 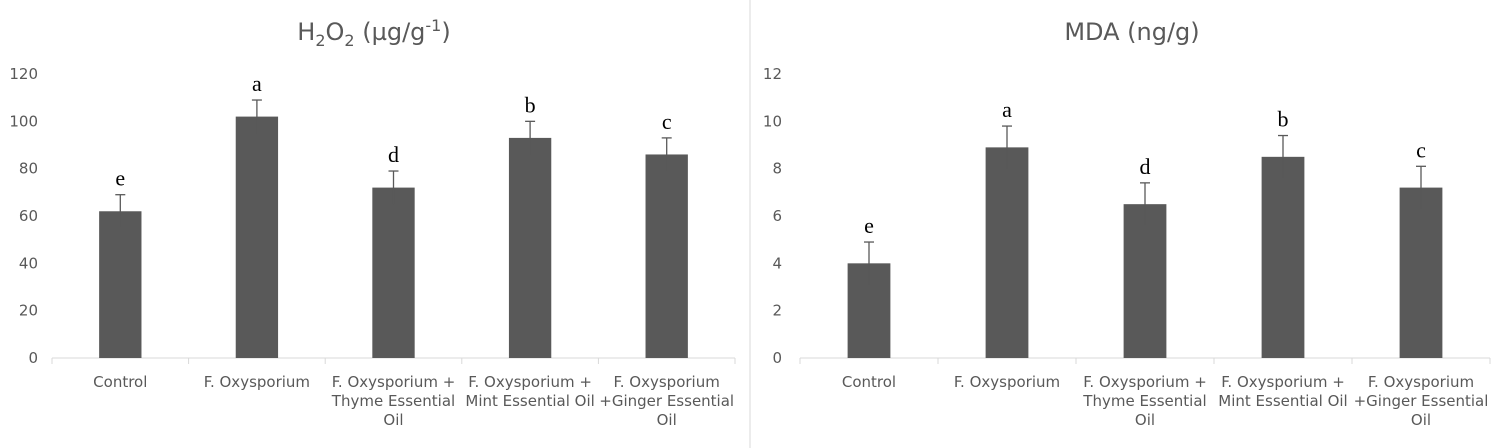 I want to click on y-tick-label: 100, so click(x=23, y=121).